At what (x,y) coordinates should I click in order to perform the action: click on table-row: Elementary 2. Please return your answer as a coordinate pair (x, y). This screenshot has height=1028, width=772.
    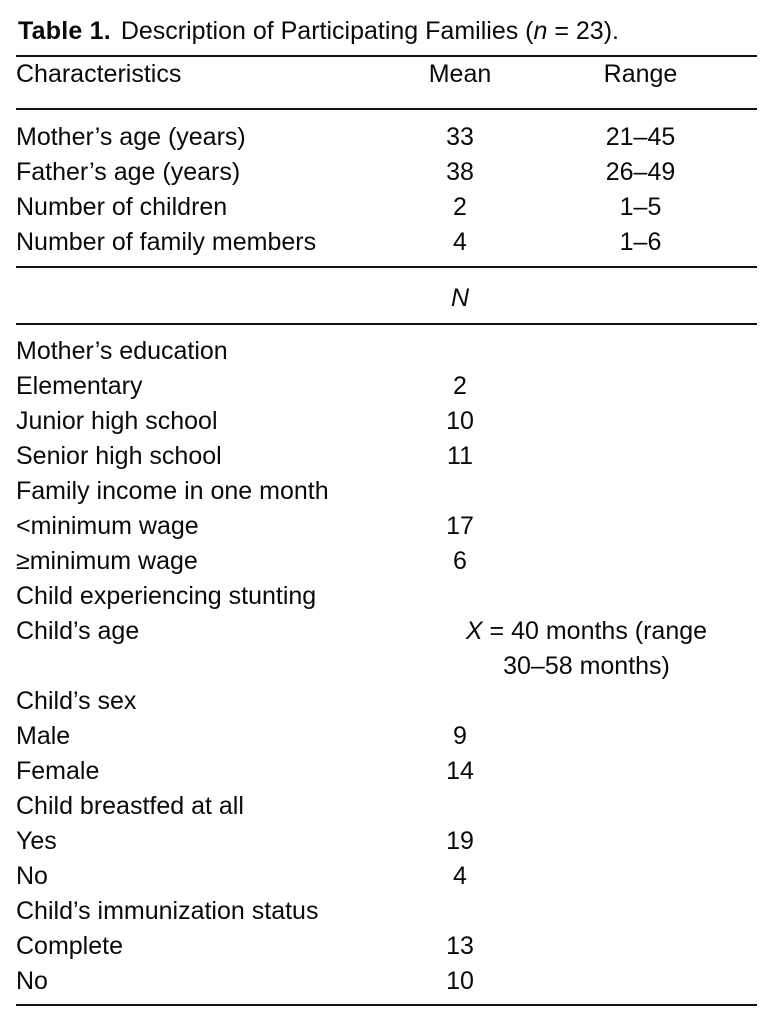
    Looking at the image, I should click on (386, 386).